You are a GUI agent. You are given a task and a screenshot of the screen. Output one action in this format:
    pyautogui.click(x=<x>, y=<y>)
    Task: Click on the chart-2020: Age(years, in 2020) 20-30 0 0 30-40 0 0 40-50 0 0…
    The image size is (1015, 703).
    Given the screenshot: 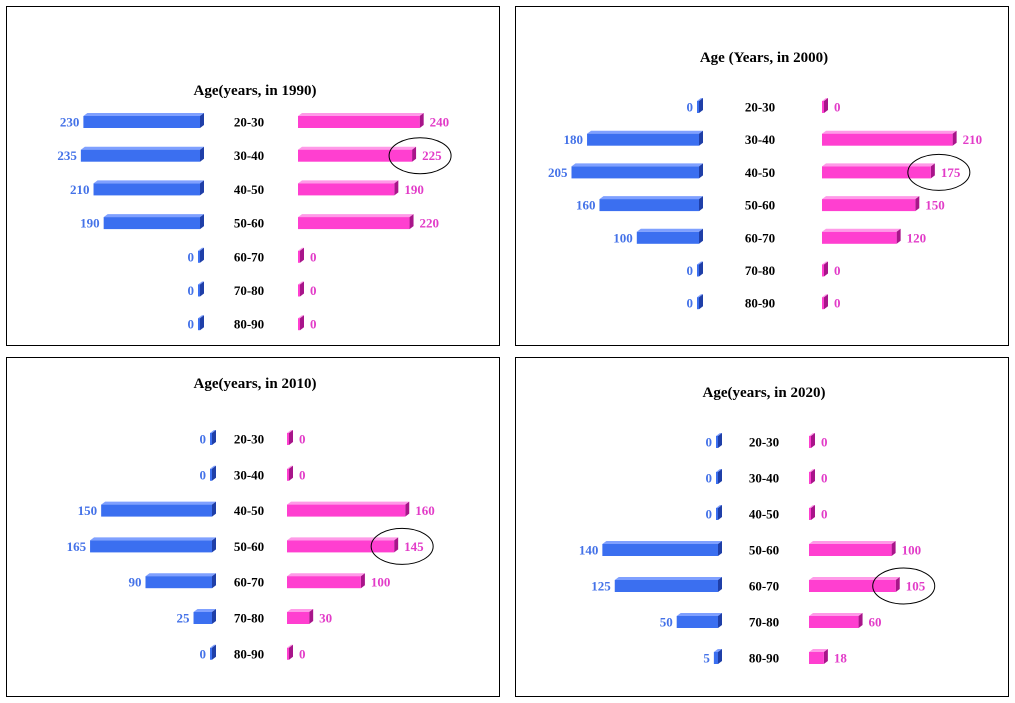 What is the action you would take?
    pyautogui.click(x=757, y=525)
    